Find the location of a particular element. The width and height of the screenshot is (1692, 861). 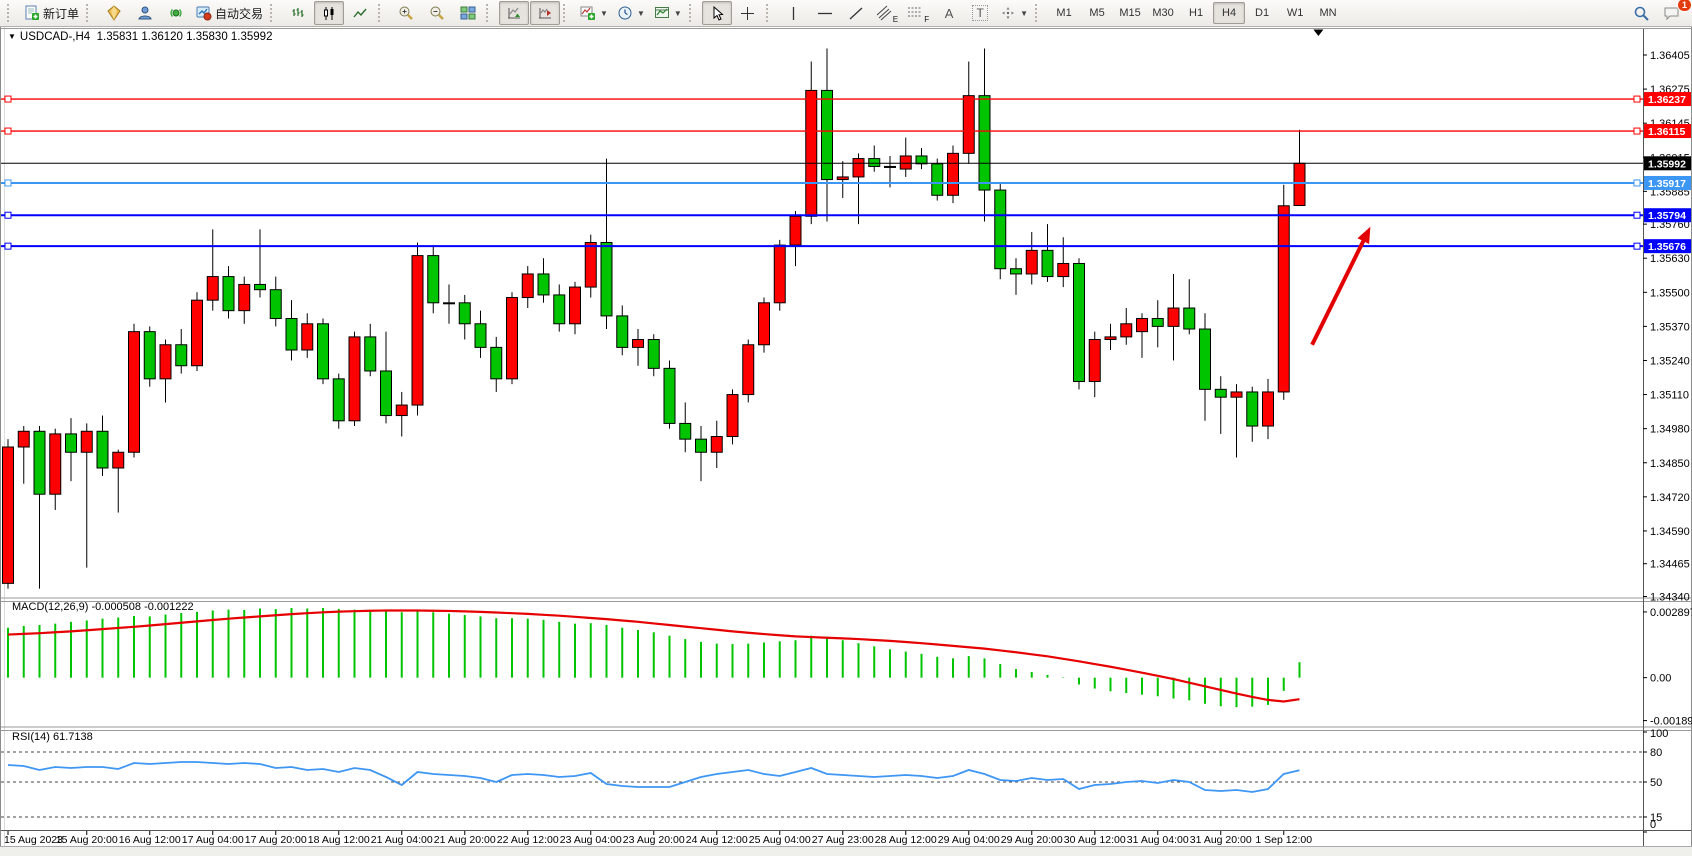

line-chart-button is located at coordinates (360, 13).